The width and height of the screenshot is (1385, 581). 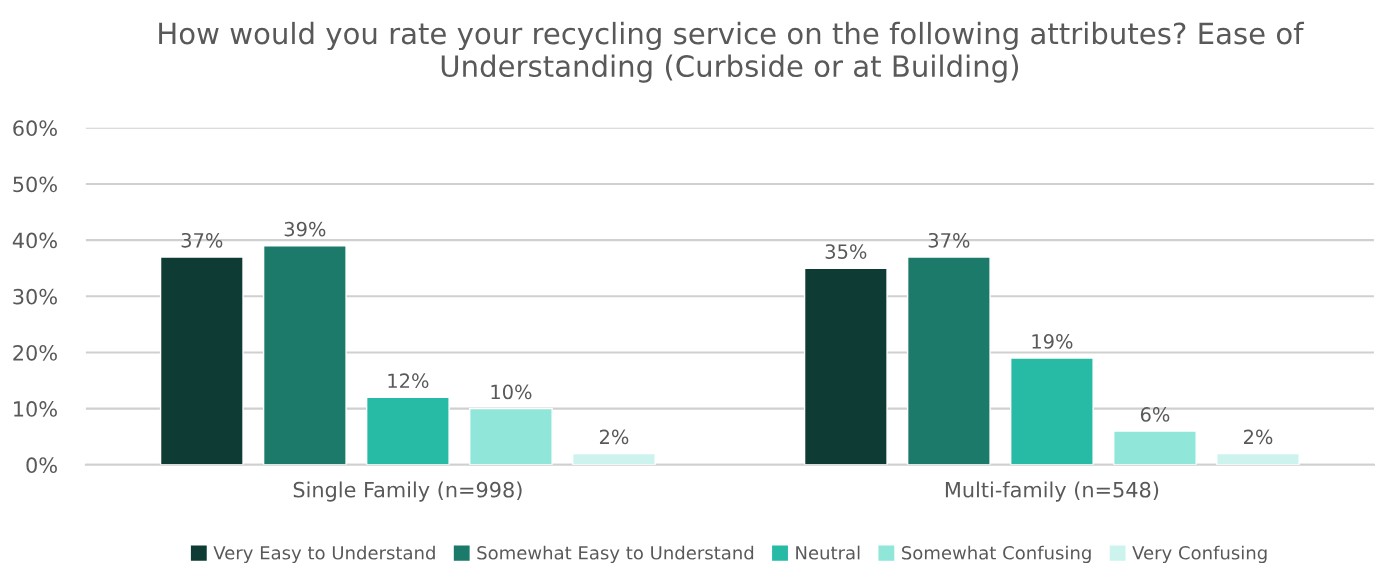 What do you see at coordinates (35, 296) in the screenshot?
I see `y-tick-label: 30%` at bounding box center [35, 296].